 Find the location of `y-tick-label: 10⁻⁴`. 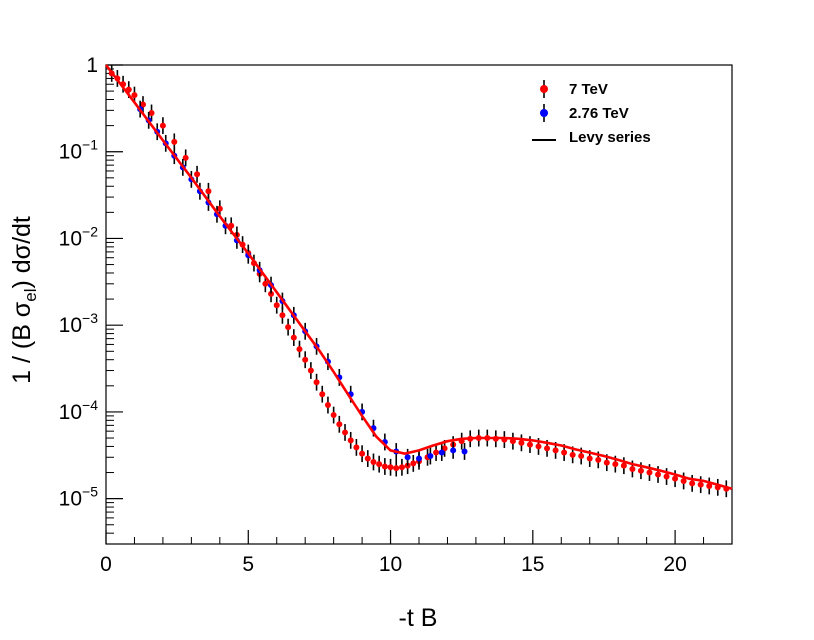

y-tick-label: 10⁻⁴ is located at coordinates (79, 410).